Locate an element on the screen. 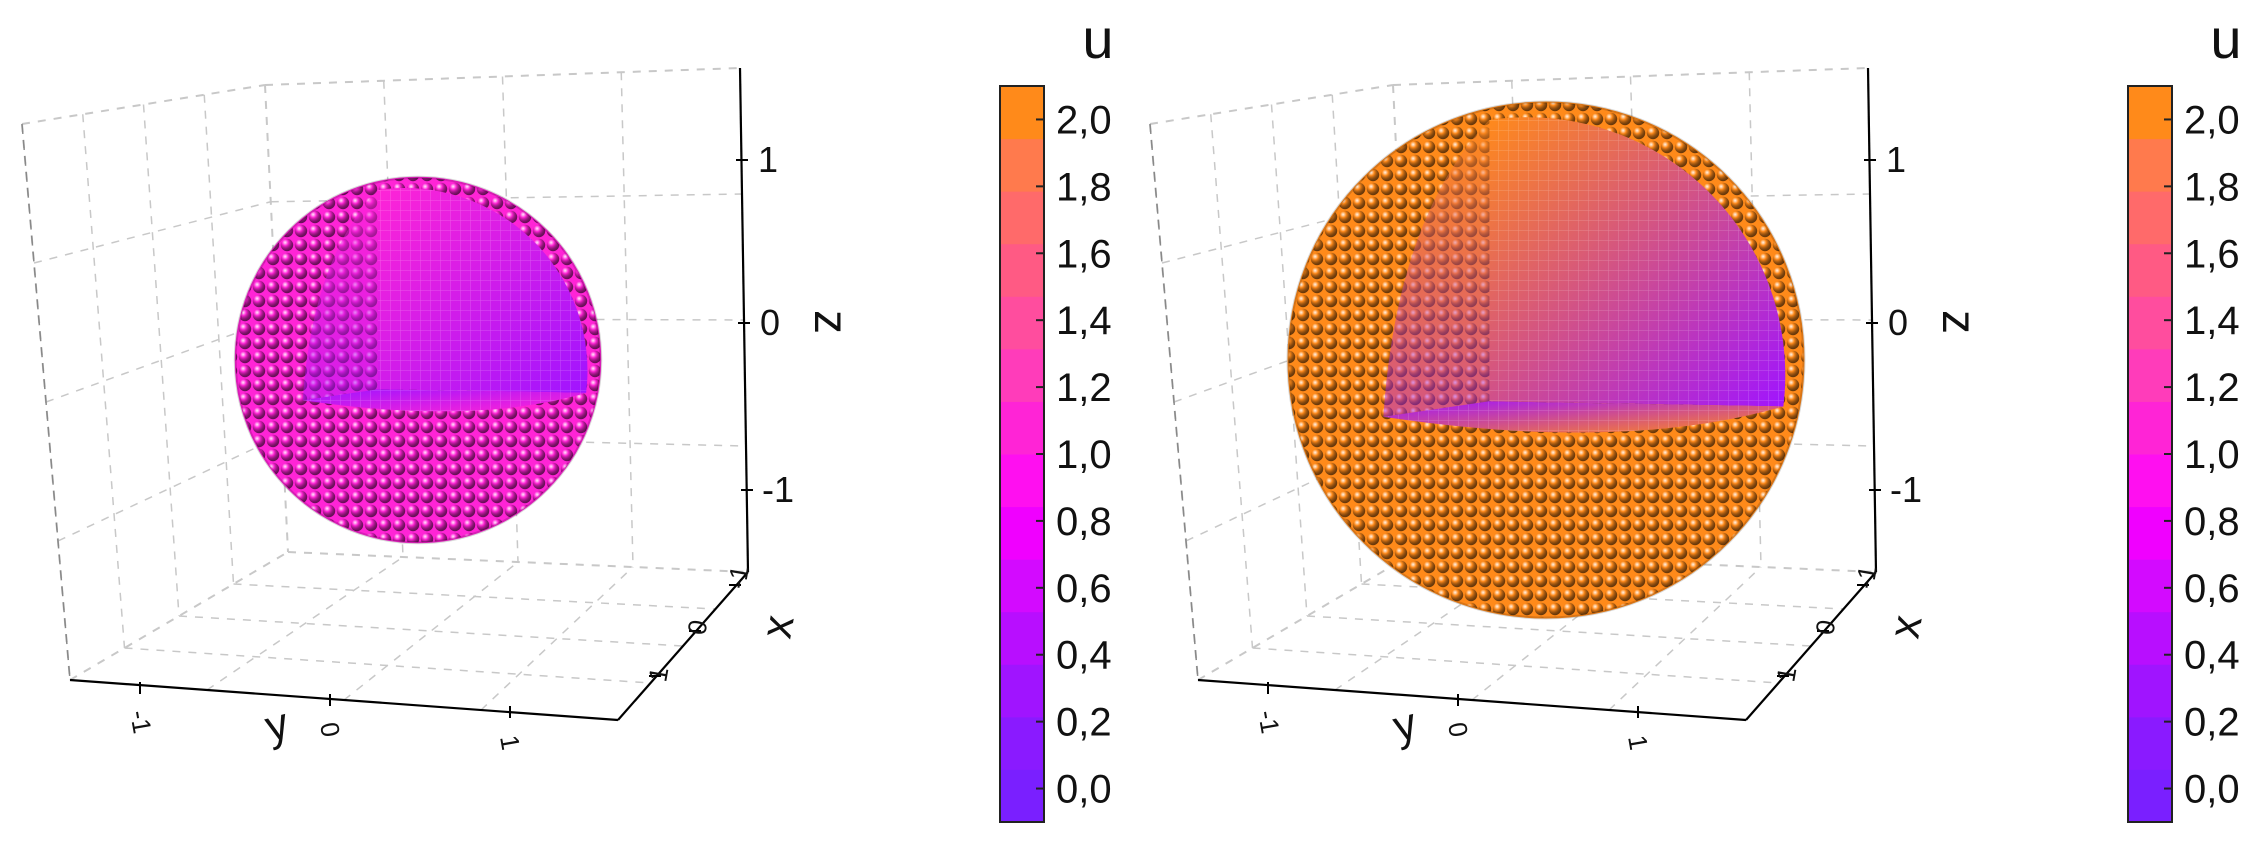 This screenshot has height=847, width=2257. y-axis-line is located at coordinates (1472, 700).